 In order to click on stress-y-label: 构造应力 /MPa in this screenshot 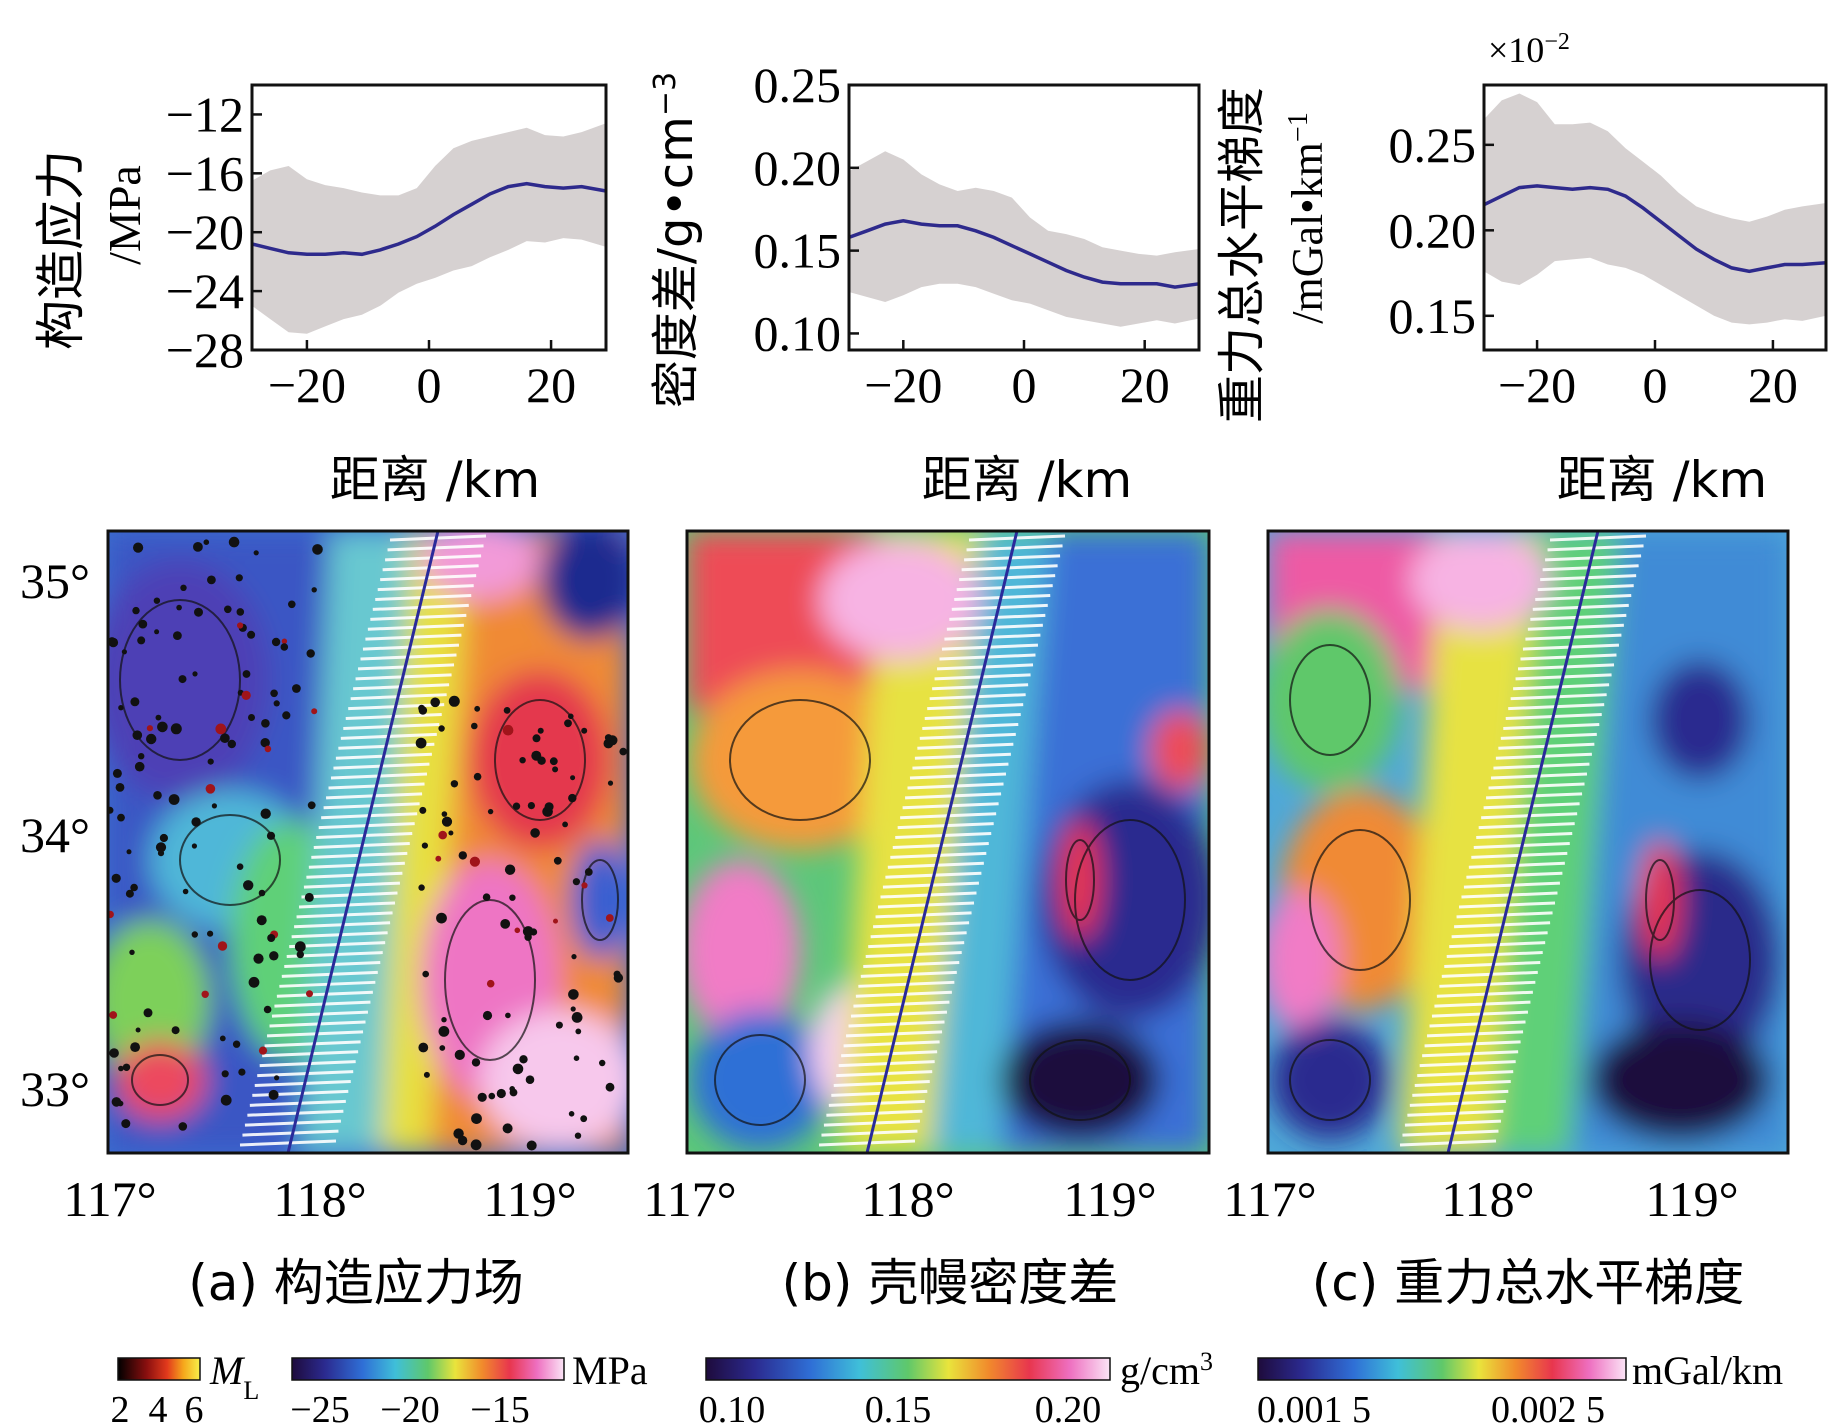, I will do `click(91, 250)`.